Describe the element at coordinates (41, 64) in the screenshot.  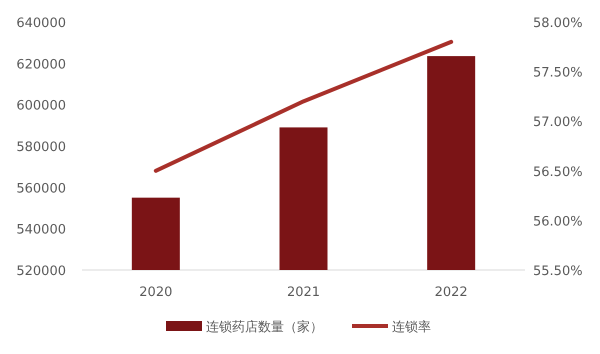
I see `y-tick-label: 620000` at that location.